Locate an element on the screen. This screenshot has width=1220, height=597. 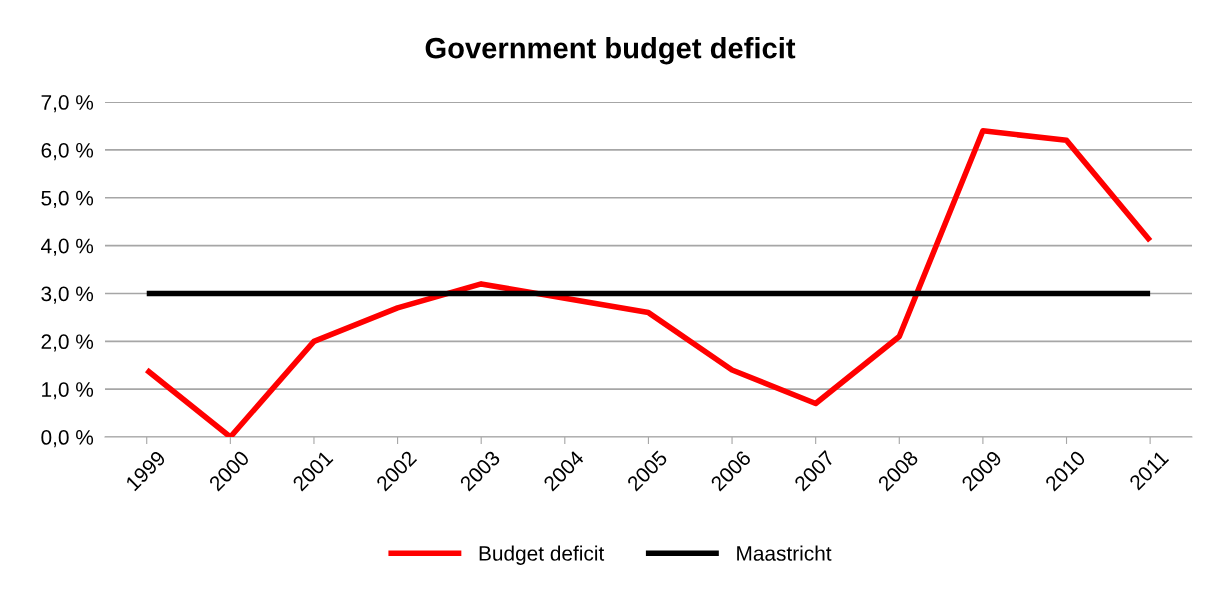
y-tick-label: 1,0 % is located at coordinates (68, 391).